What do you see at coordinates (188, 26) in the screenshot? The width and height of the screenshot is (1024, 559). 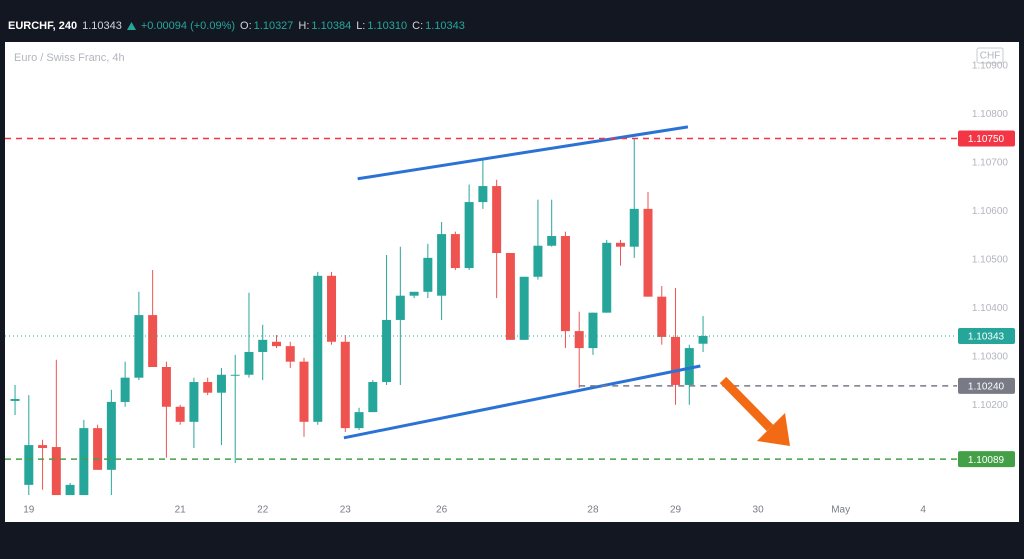 I see `change: +0.00094 (+0.09%)` at bounding box center [188, 26].